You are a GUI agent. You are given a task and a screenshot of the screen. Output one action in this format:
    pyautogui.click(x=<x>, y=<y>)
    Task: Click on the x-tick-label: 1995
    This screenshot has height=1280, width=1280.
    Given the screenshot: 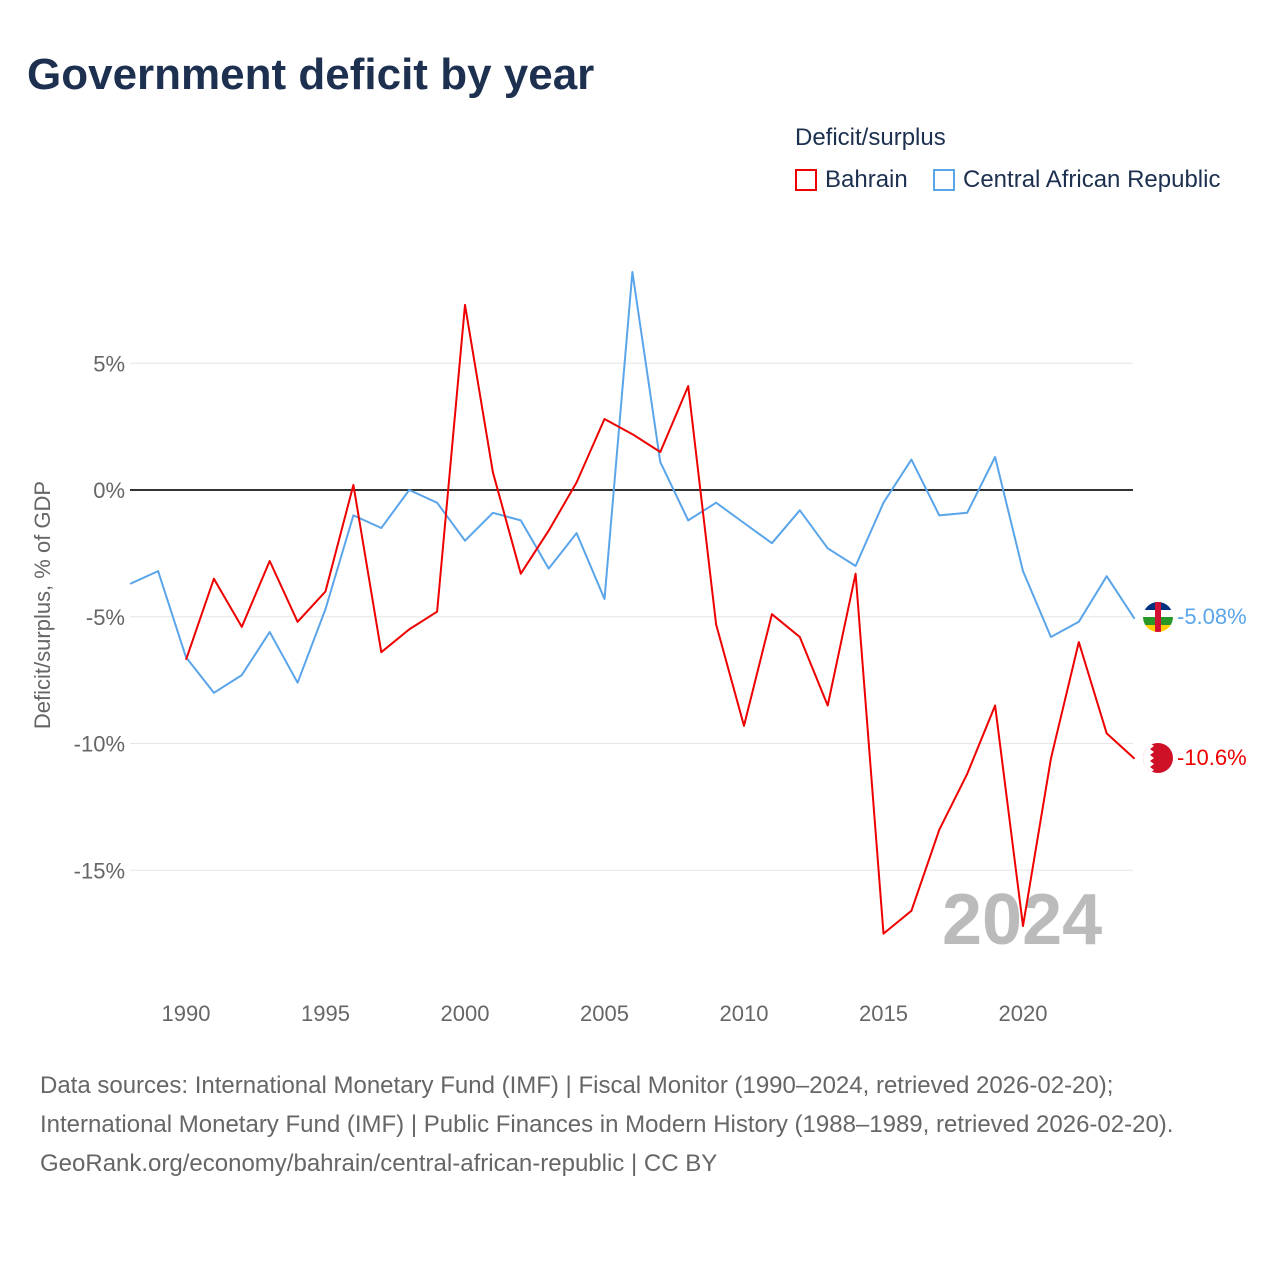 What is the action you would take?
    pyautogui.click(x=325, y=1013)
    